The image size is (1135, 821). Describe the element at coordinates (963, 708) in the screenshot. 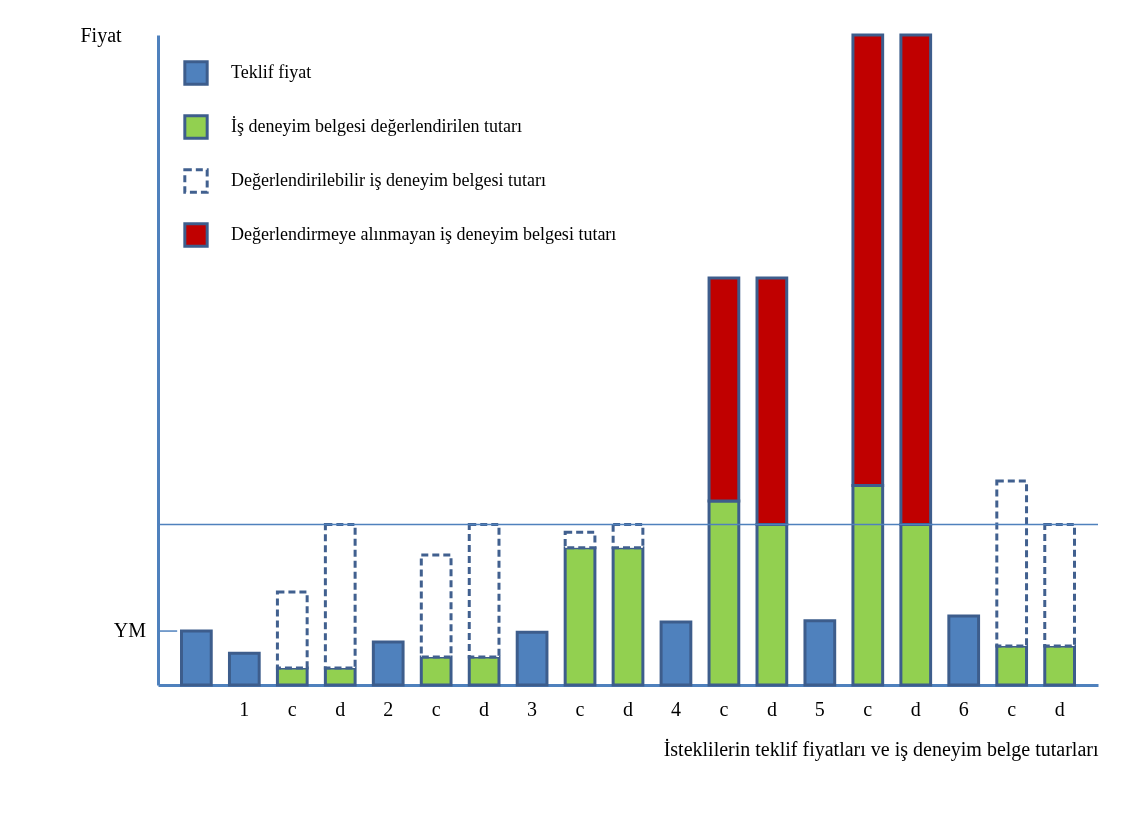

I see `x-tick-label: 6` at that location.